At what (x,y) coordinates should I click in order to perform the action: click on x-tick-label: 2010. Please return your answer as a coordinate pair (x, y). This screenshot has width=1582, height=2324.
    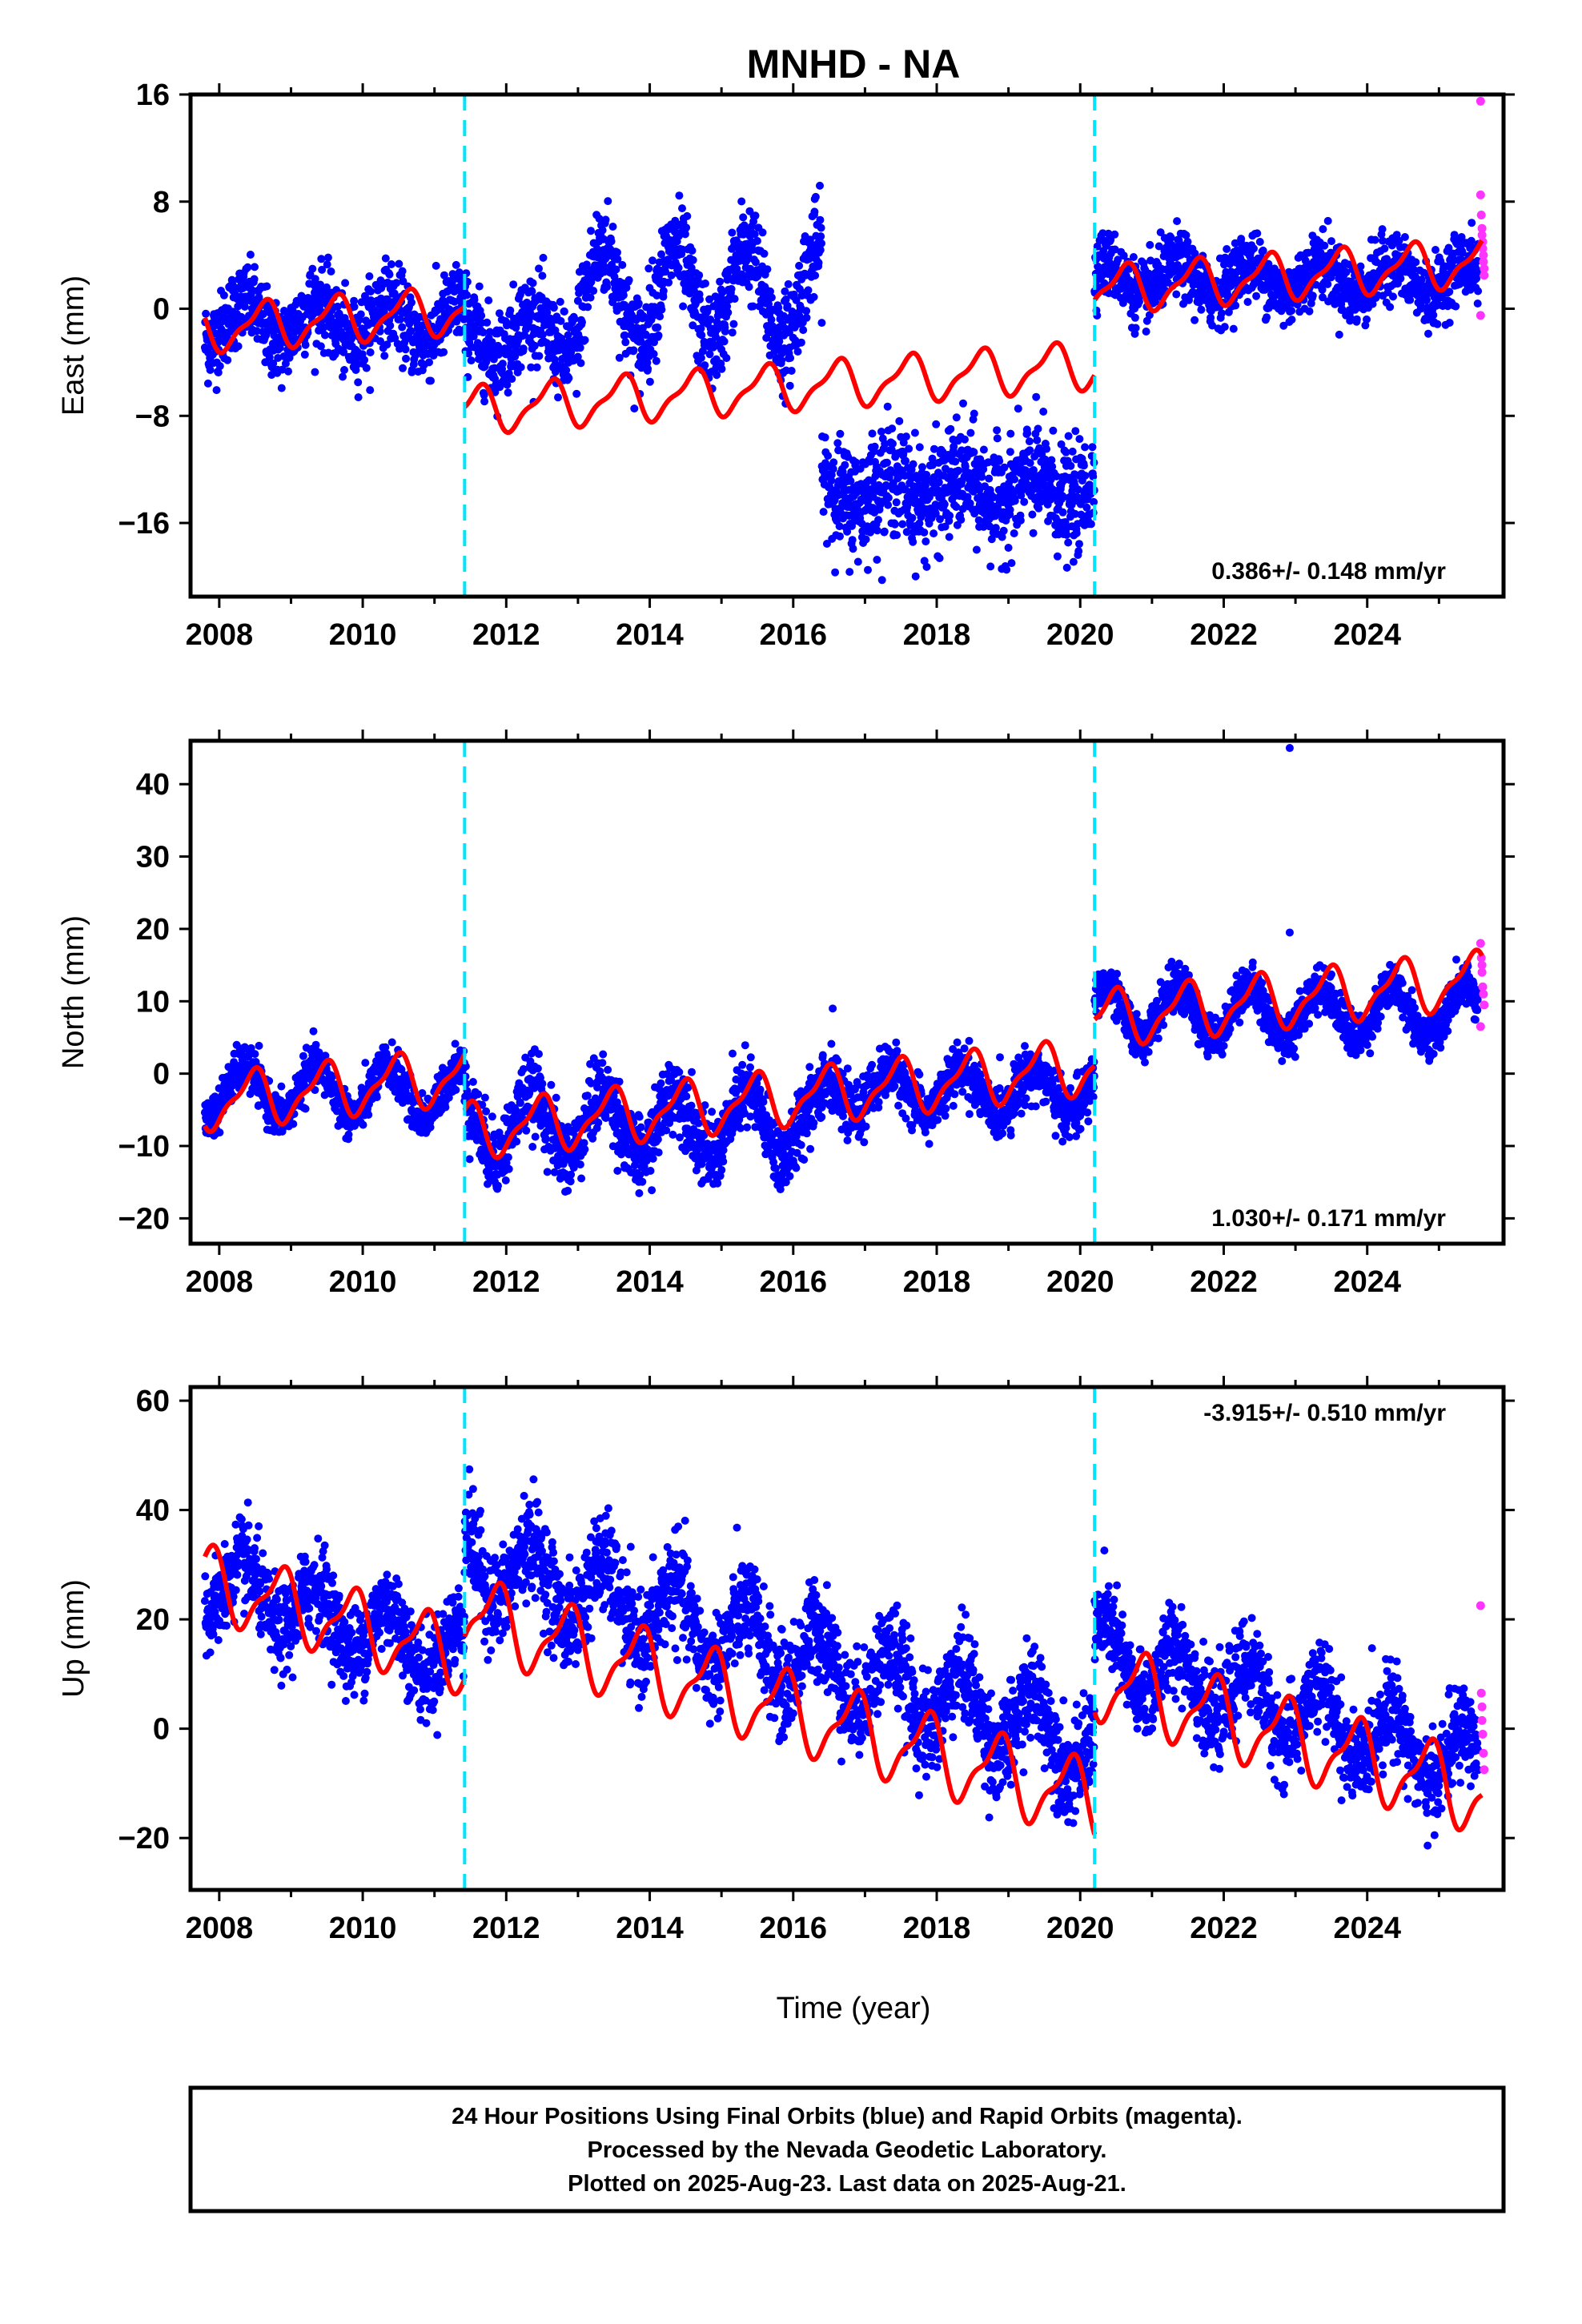
    Looking at the image, I should click on (363, 635).